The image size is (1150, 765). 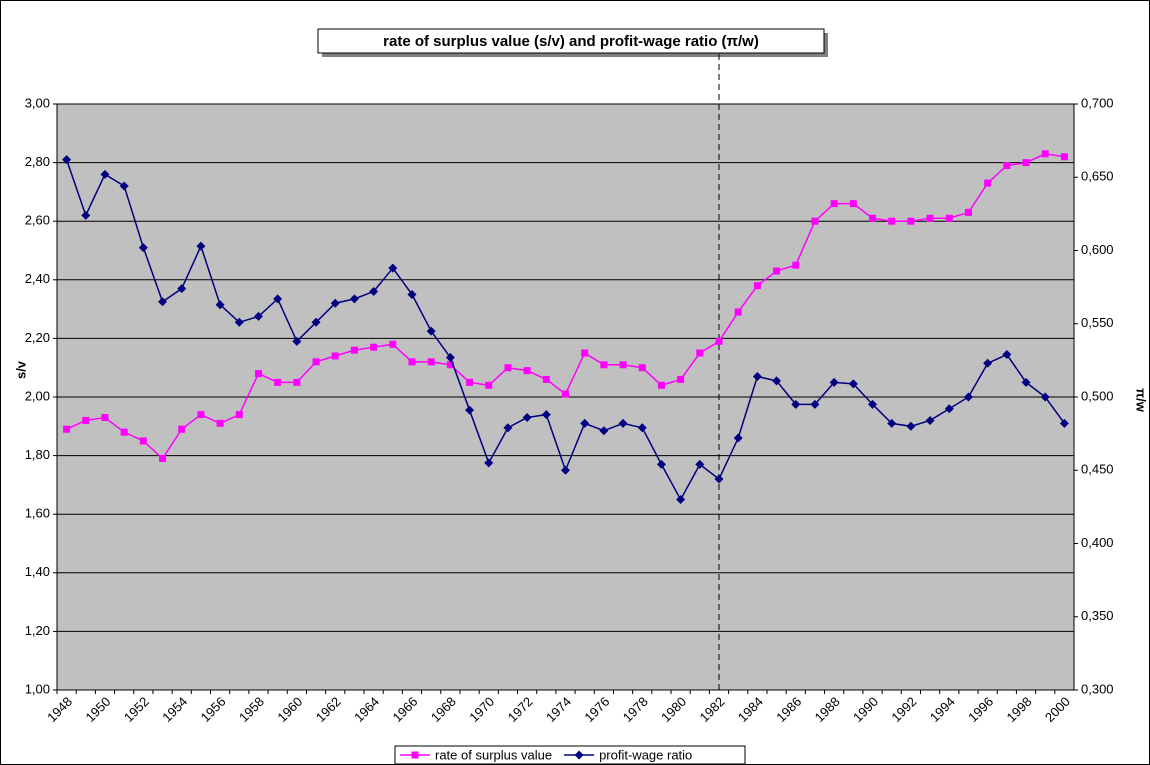 I want to click on y-tick-label: 2,00, so click(x=37, y=395).